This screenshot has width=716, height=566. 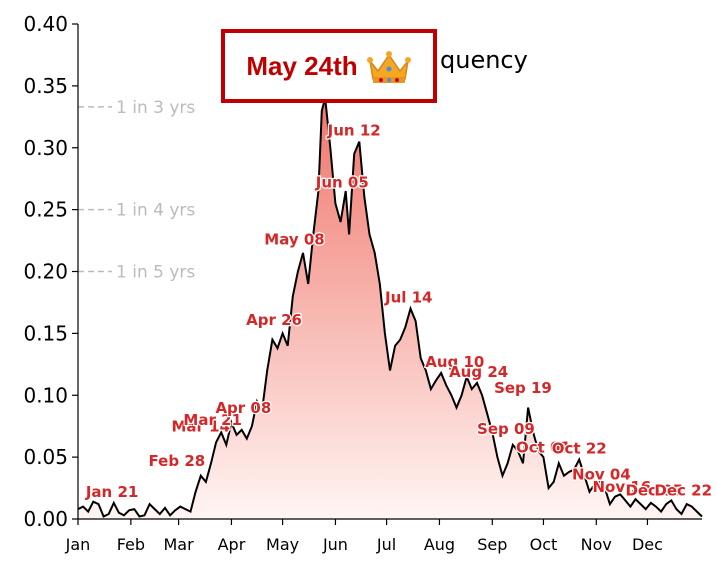 What do you see at coordinates (478, 372) in the screenshot?
I see `annotation-11: Aug 24` at bounding box center [478, 372].